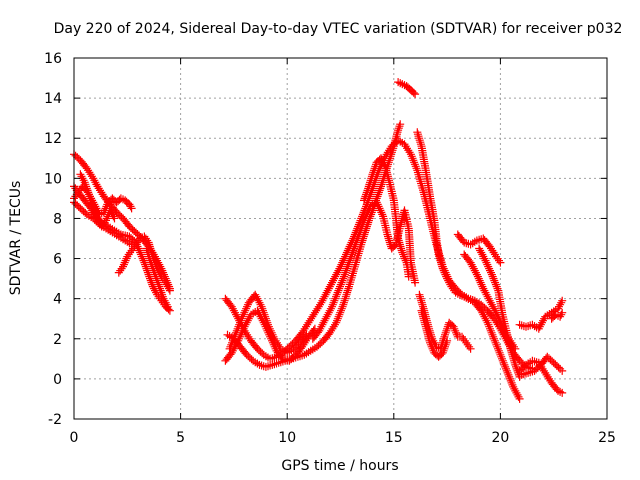 The height and width of the screenshot is (480, 640). Describe the element at coordinates (57, 380) in the screenshot. I see `y-tick-label: 0` at that location.